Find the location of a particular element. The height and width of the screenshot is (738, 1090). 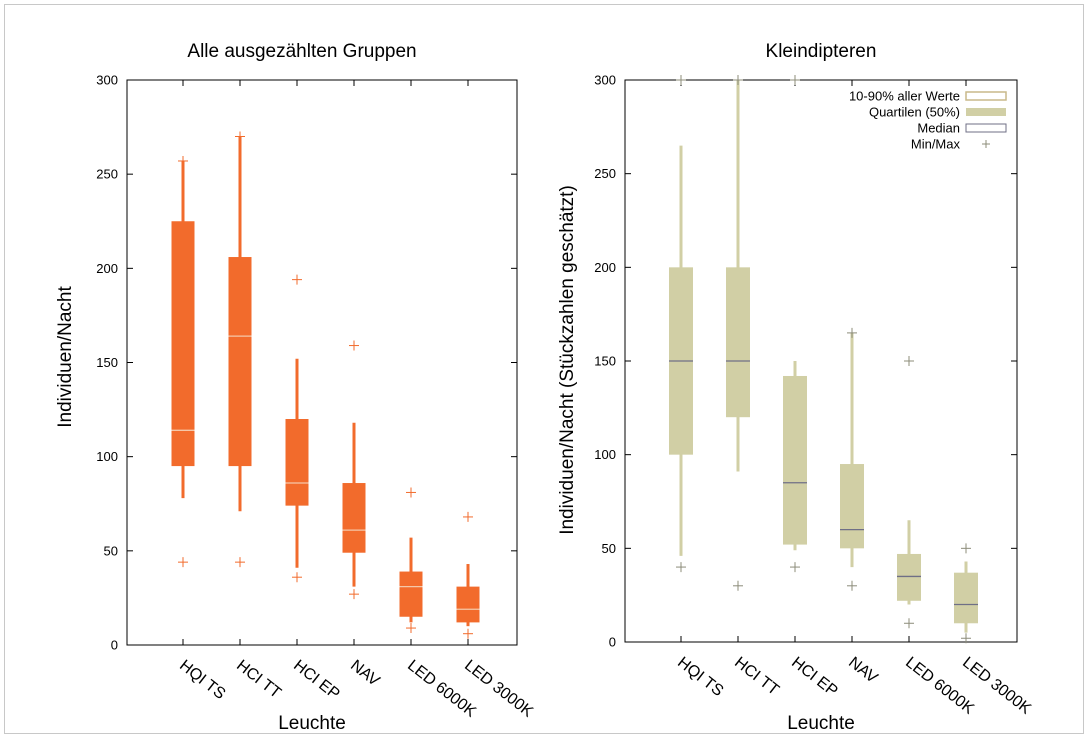

legend-swatch-minmax is located at coordinates (986, 144).